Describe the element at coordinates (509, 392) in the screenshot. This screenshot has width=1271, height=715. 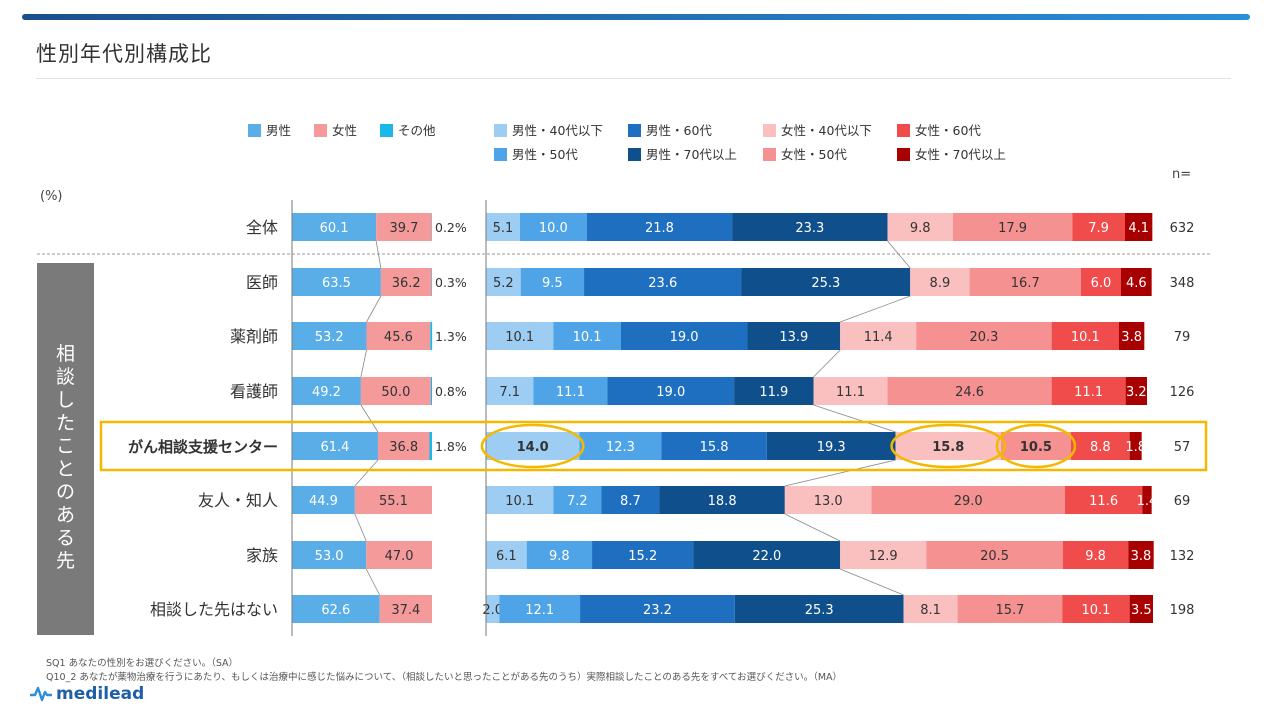
I see `bar-label: 7.1` at that location.